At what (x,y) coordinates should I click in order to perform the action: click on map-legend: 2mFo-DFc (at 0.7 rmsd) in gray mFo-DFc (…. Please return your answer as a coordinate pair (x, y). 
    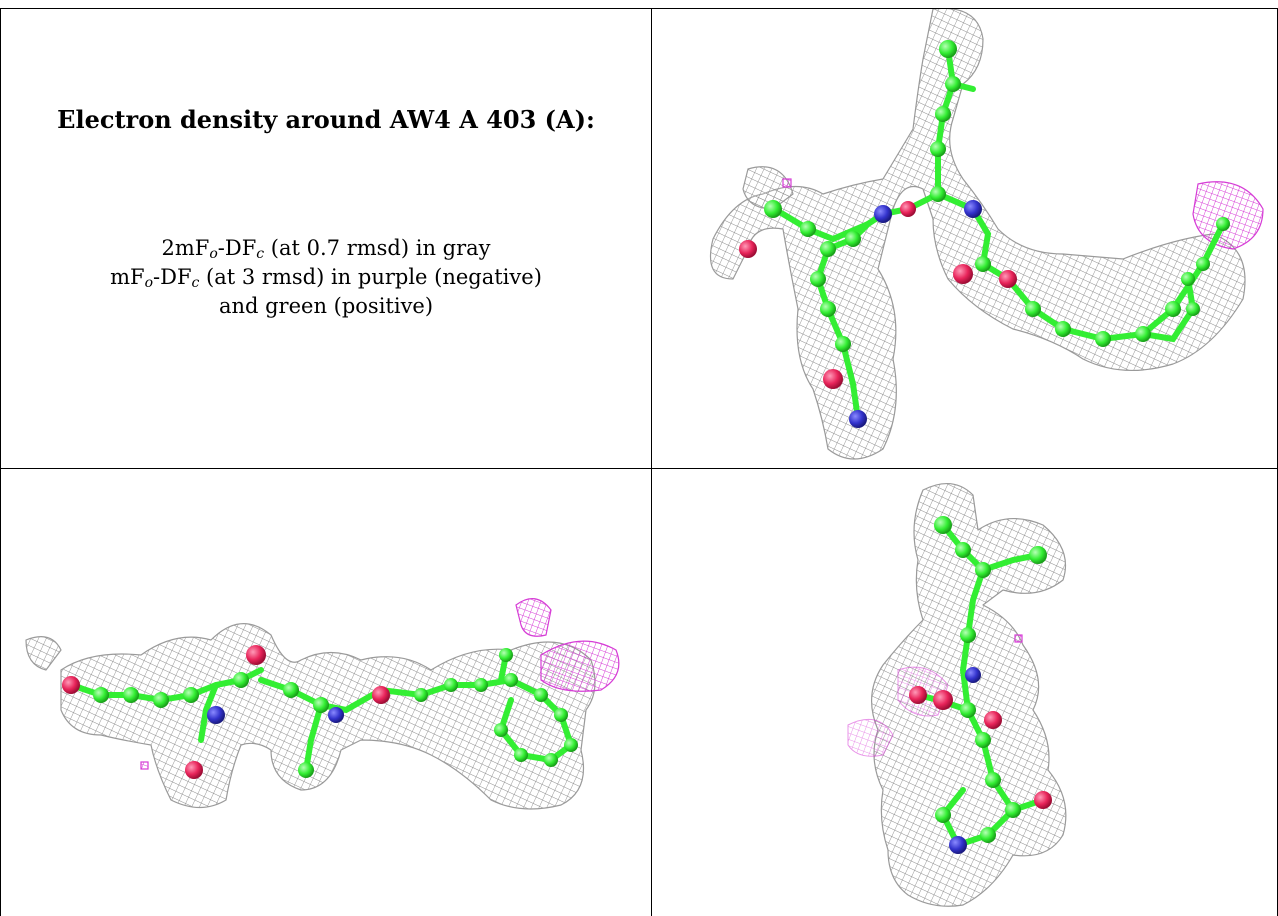
    Looking at the image, I should click on (326, 277).